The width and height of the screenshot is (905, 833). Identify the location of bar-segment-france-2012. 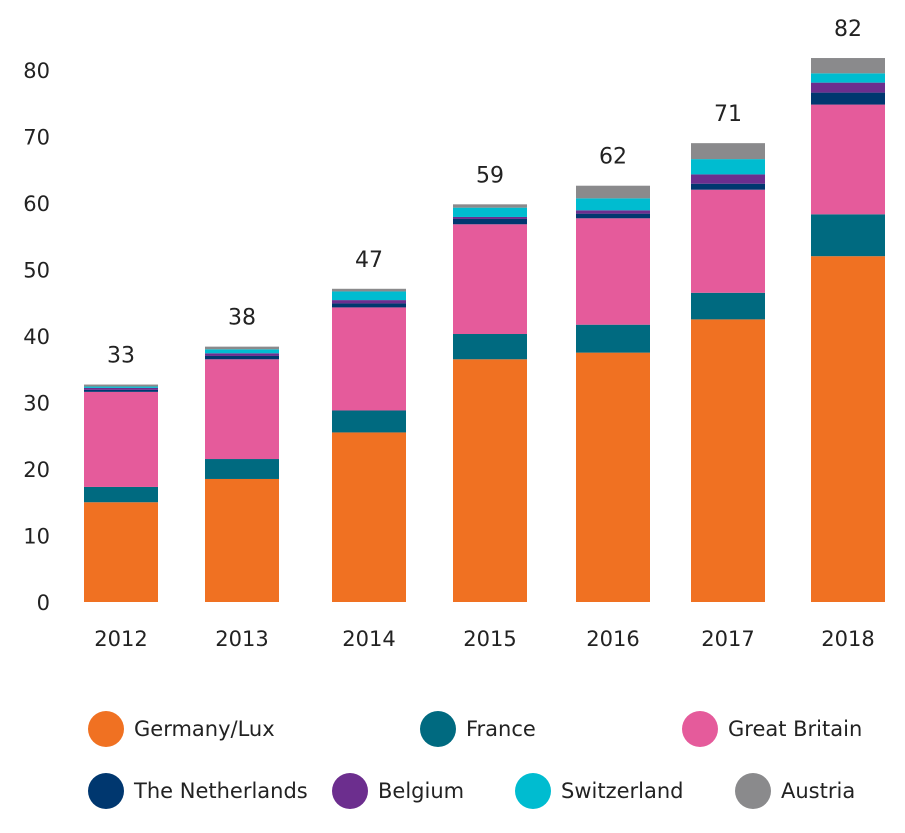
(121, 494).